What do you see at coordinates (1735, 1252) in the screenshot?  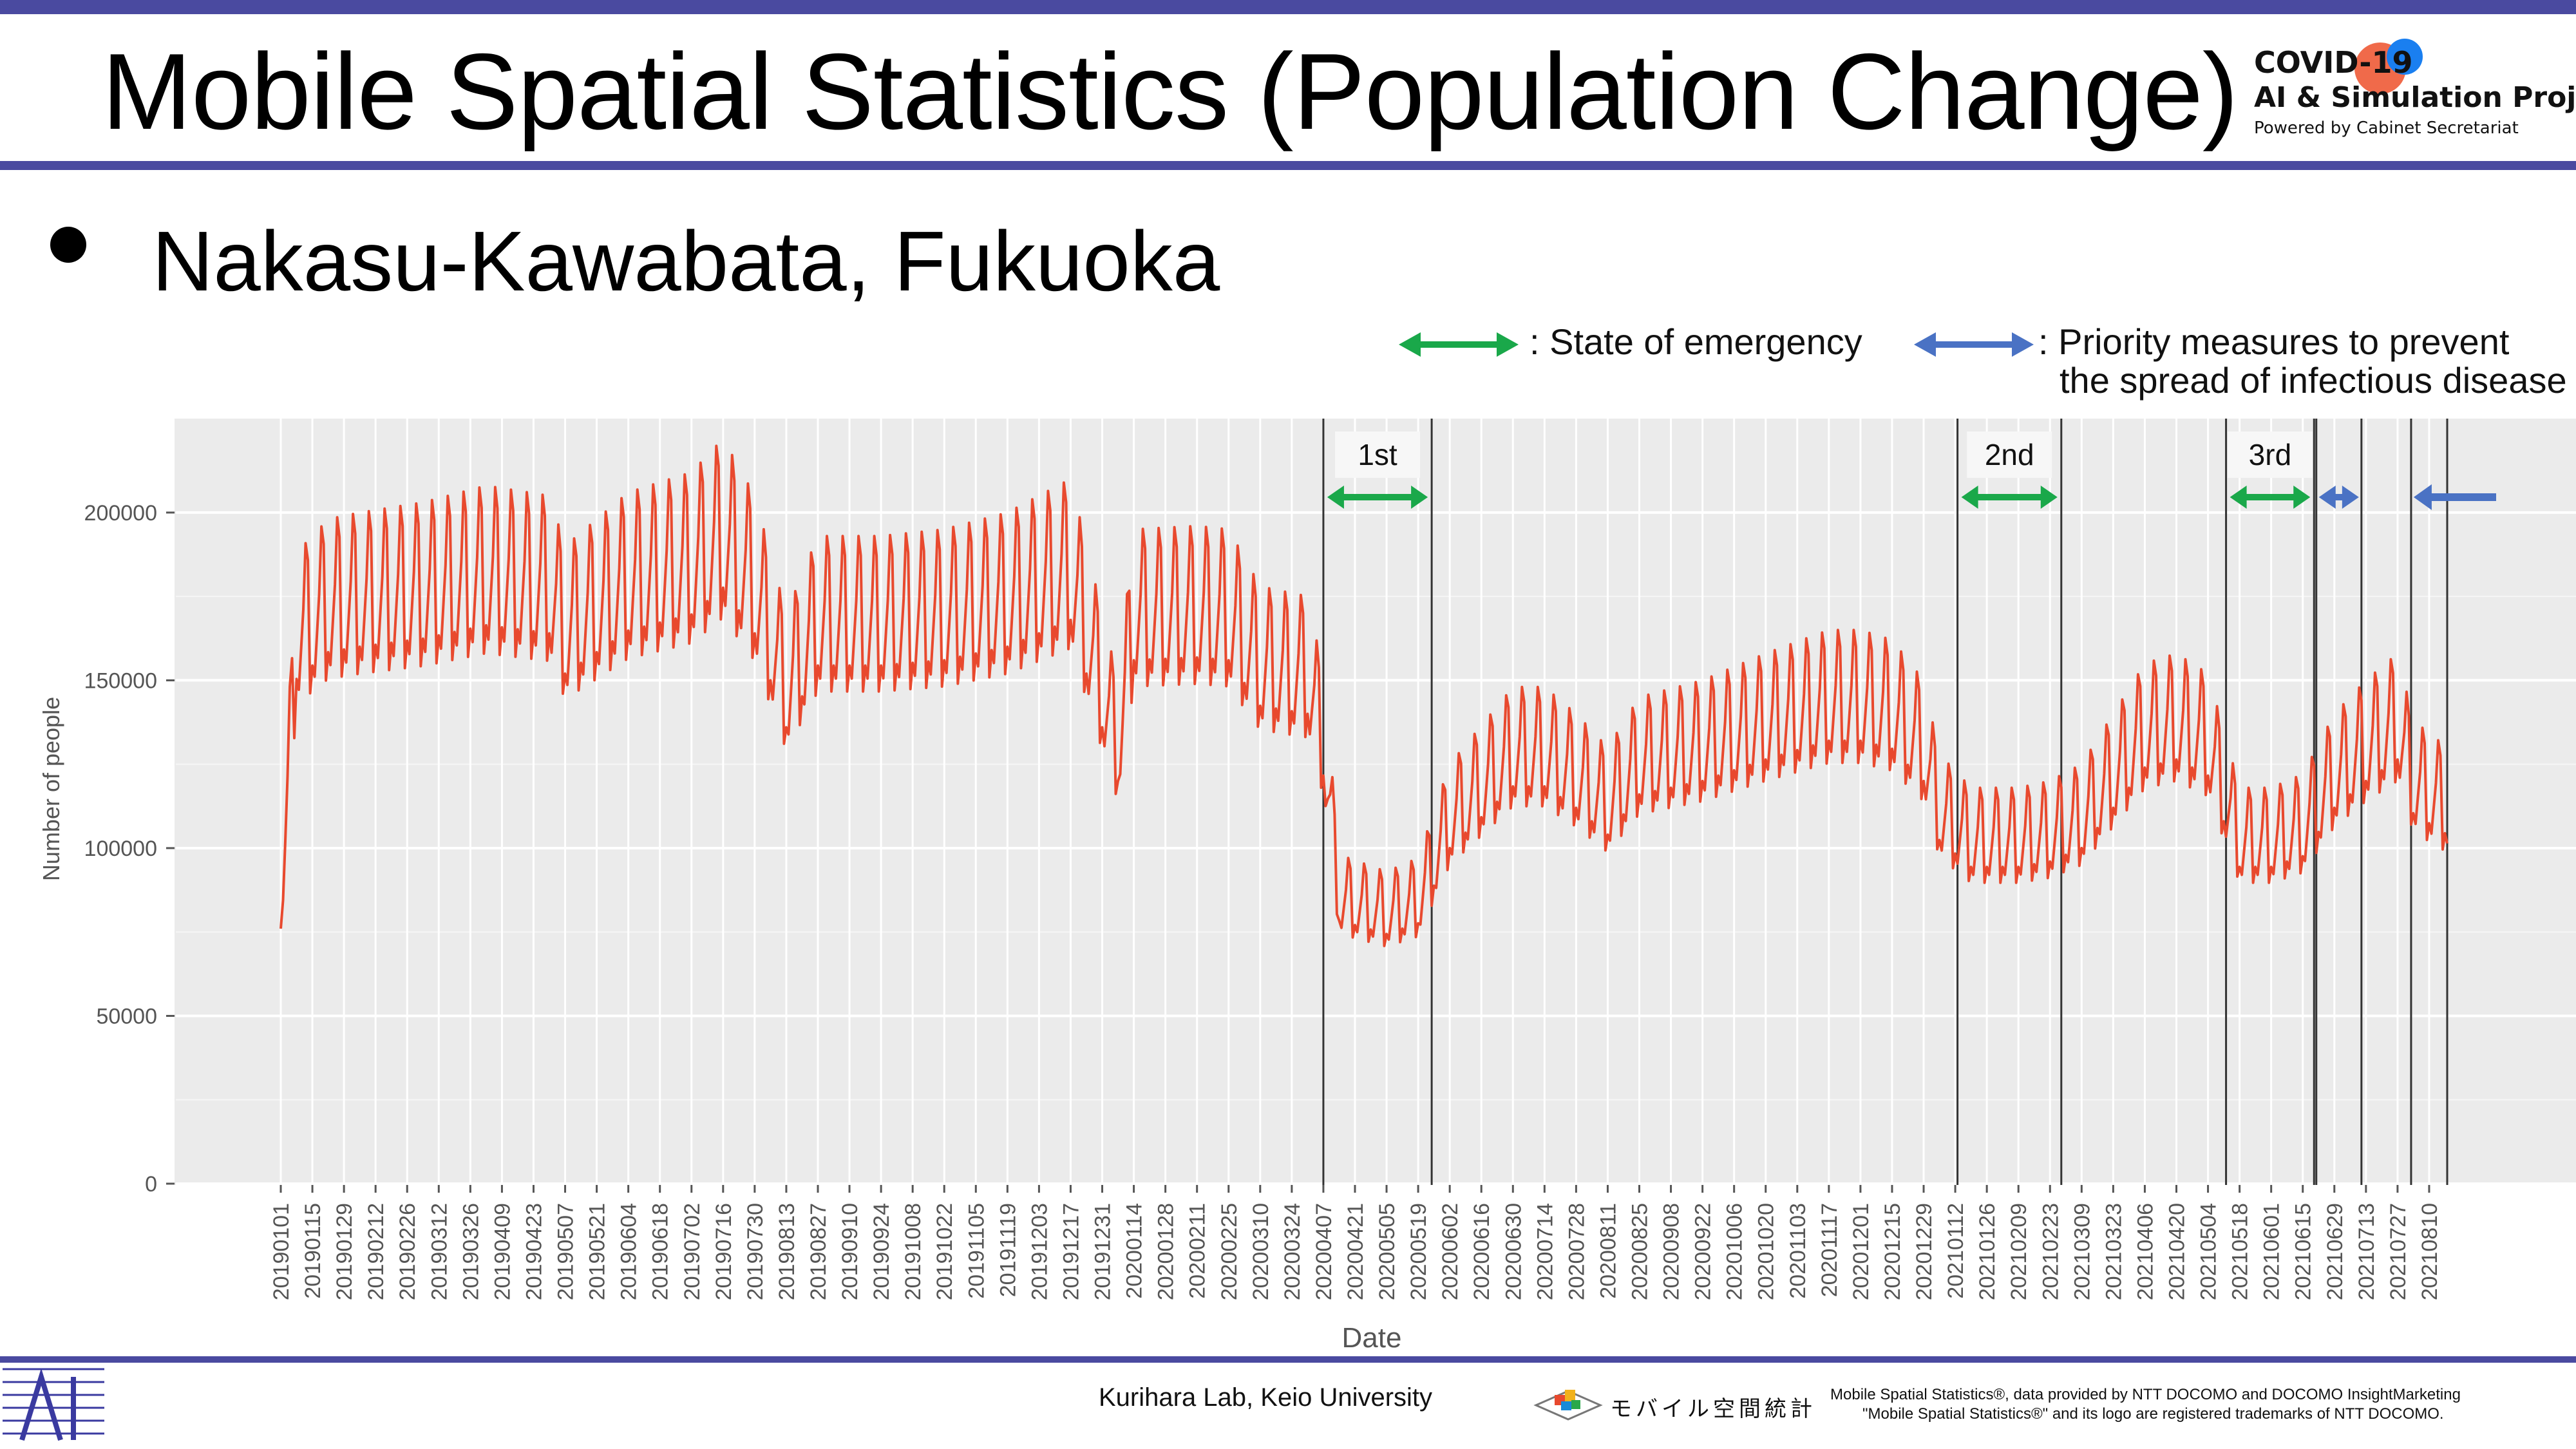 I see `x-tick-label: 20201006` at bounding box center [1735, 1252].